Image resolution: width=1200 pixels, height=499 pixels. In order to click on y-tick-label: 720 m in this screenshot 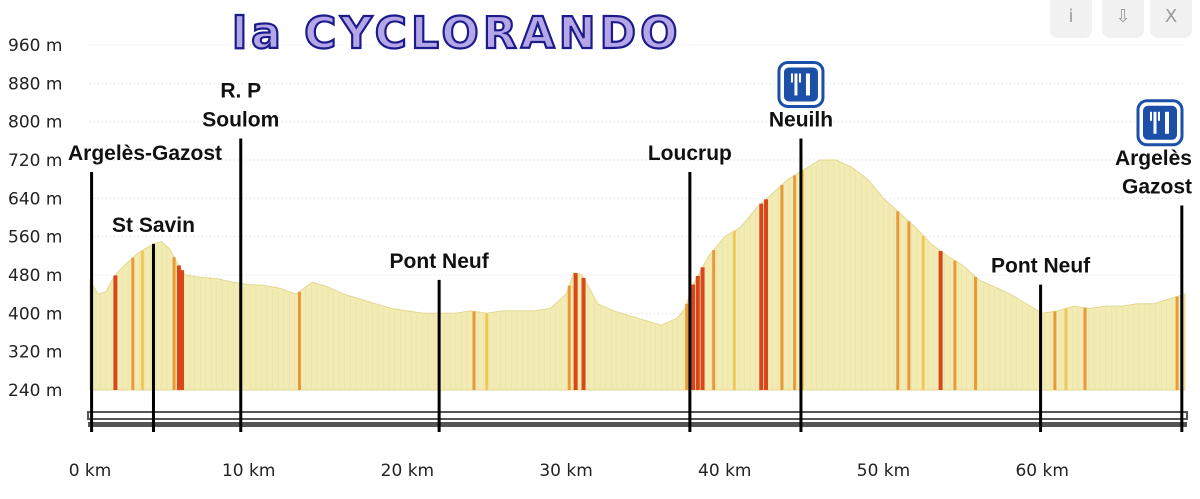, I will do `click(35, 161)`.